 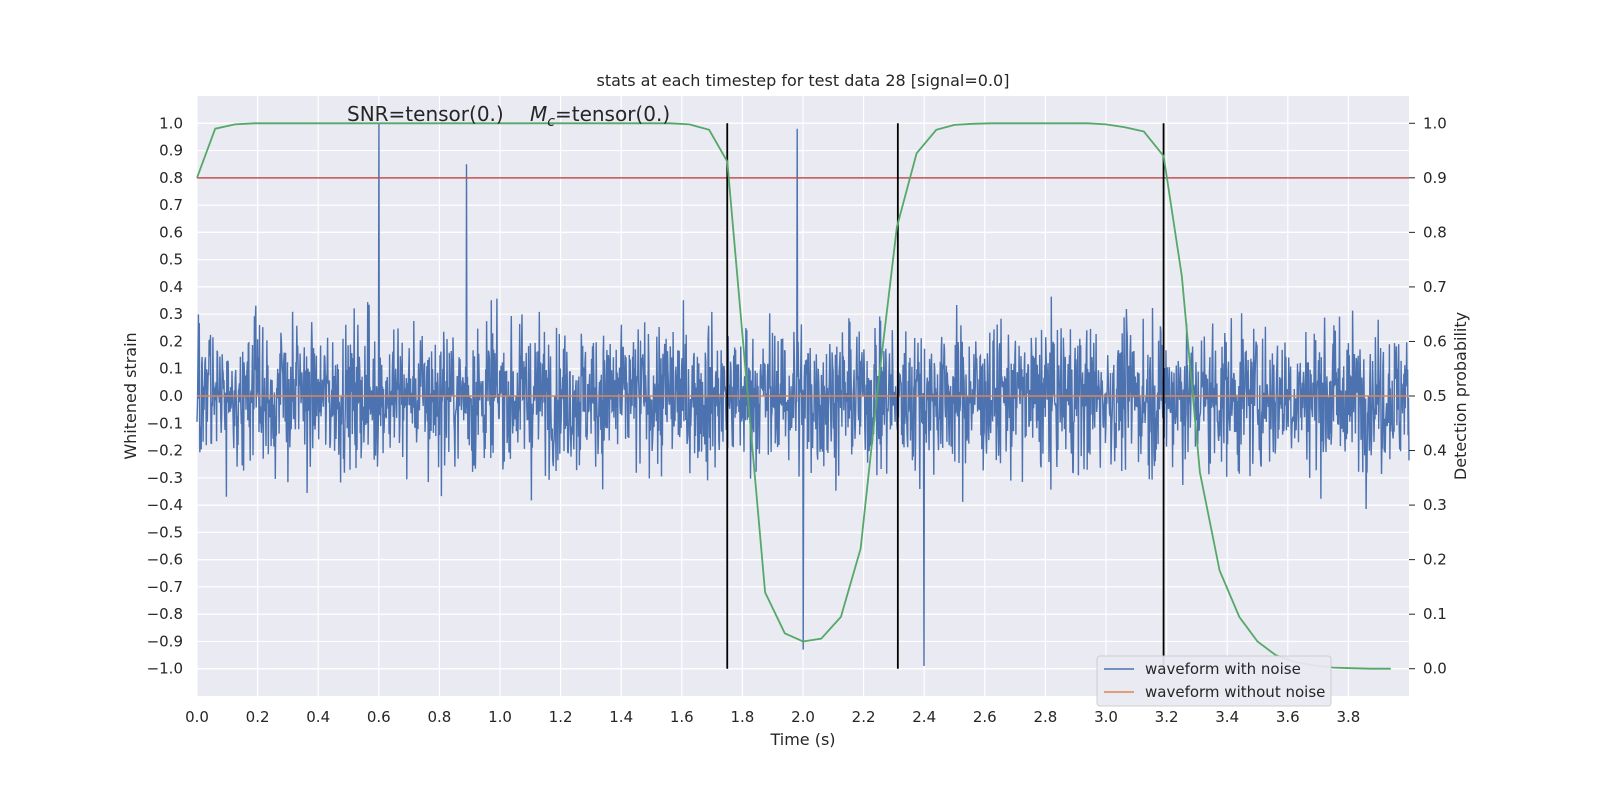 I want to click on y2-axis-label: Detection probability, so click(x=1460, y=396).